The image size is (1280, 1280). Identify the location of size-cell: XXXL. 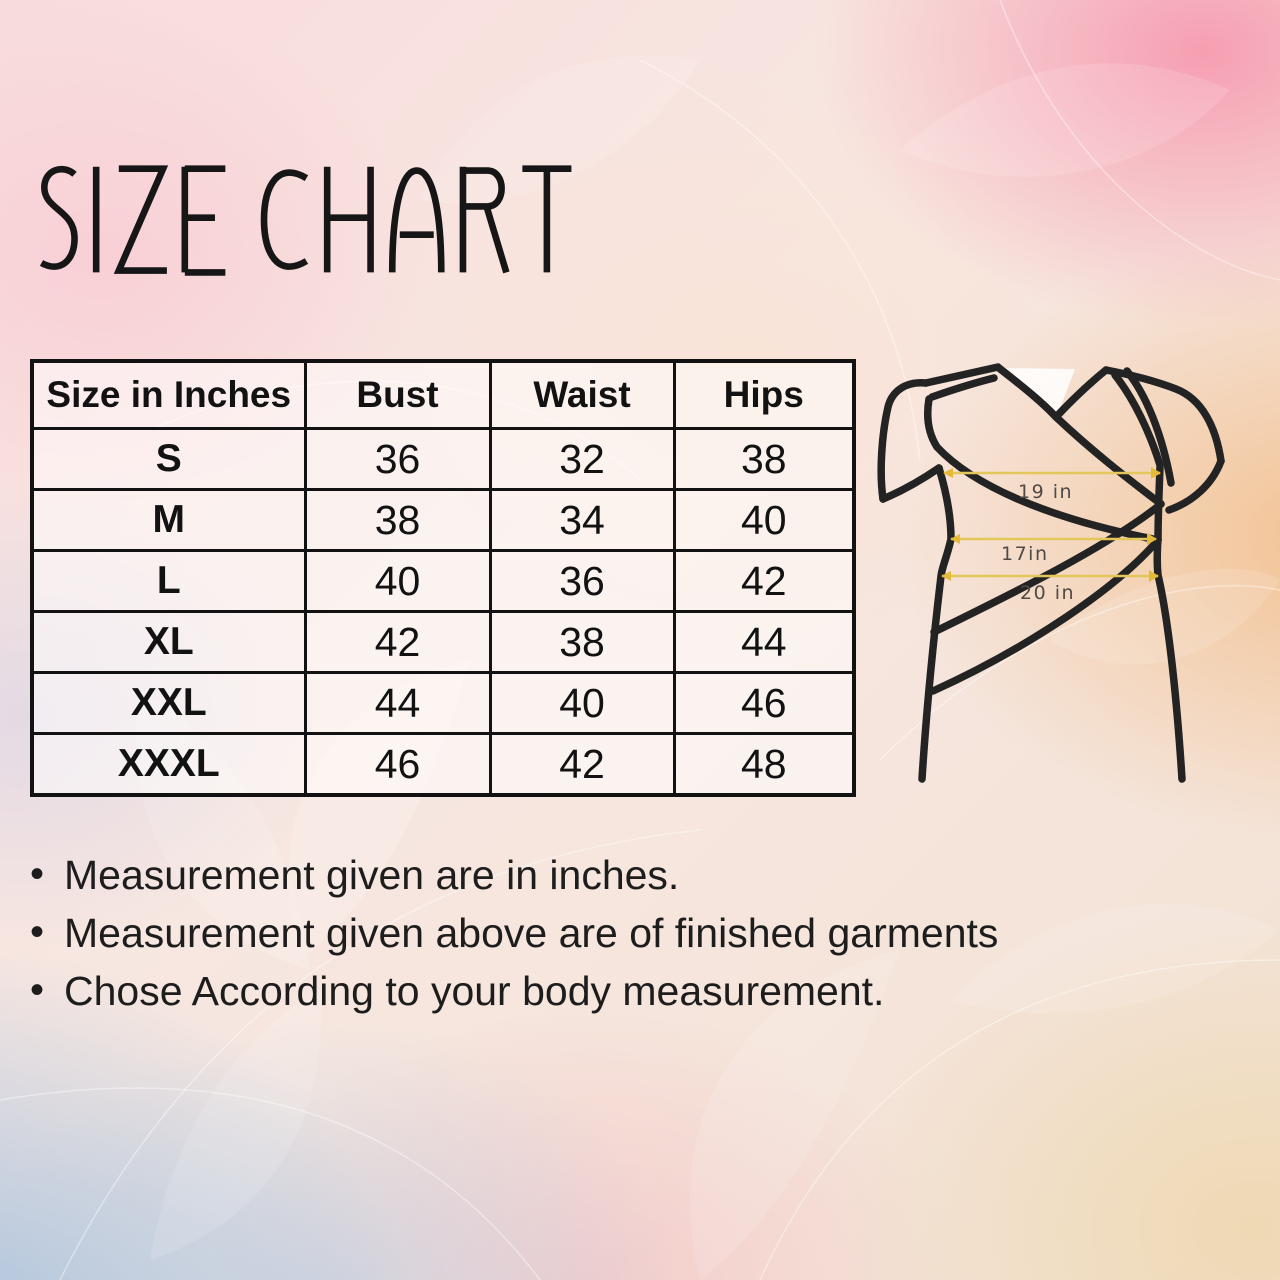
(168, 764).